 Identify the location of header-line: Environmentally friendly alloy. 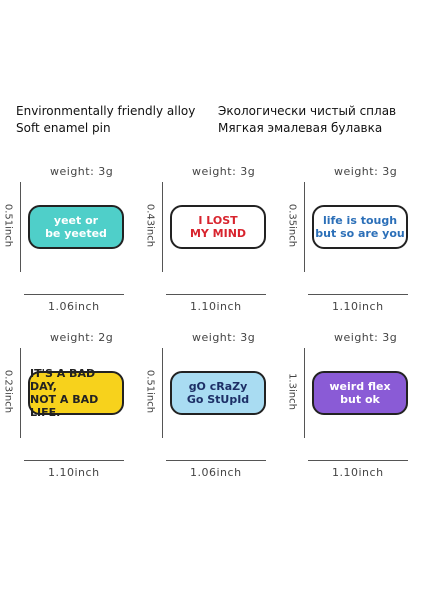
(106, 111).